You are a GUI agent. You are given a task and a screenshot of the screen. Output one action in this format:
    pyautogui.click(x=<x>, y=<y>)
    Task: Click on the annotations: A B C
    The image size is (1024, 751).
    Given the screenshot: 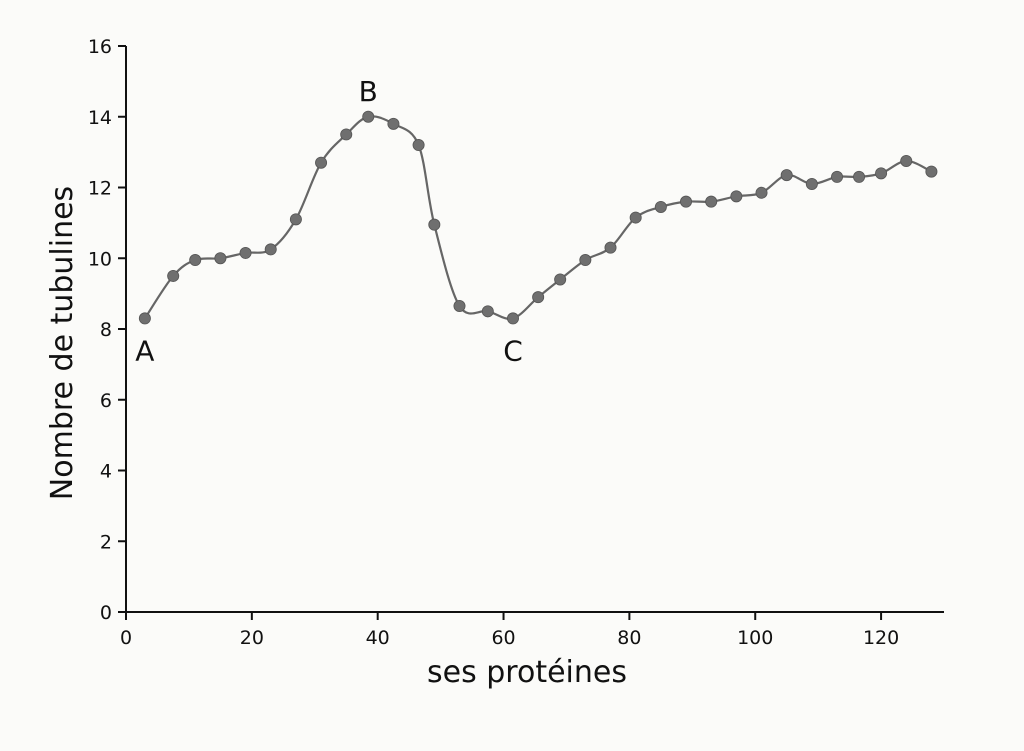 What is the action you would take?
    pyautogui.click(x=328, y=221)
    